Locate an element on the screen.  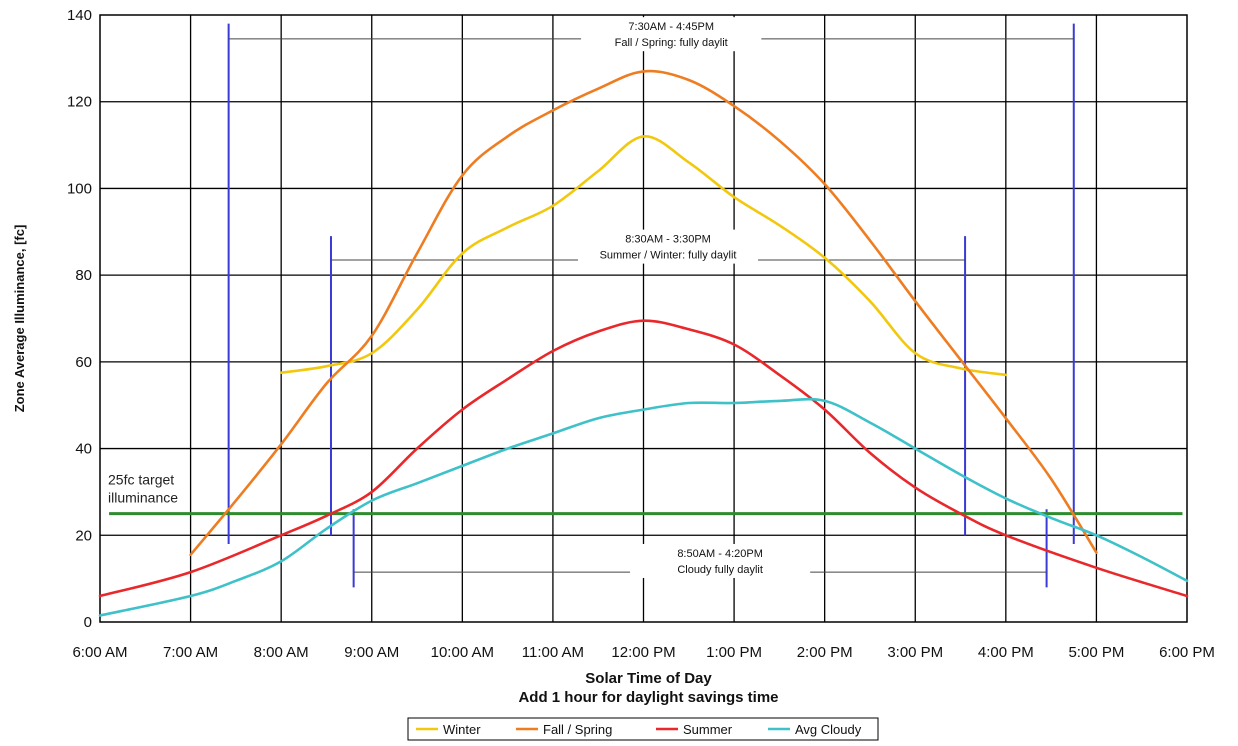
range-time-label: 8:30AM - 3:30PM is located at coordinates (668, 240).